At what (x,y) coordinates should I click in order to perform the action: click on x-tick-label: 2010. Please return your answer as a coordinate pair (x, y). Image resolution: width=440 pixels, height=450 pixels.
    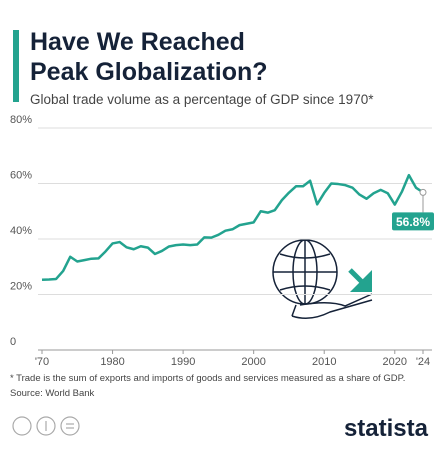
    Looking at the image, I should click on (324, 362).